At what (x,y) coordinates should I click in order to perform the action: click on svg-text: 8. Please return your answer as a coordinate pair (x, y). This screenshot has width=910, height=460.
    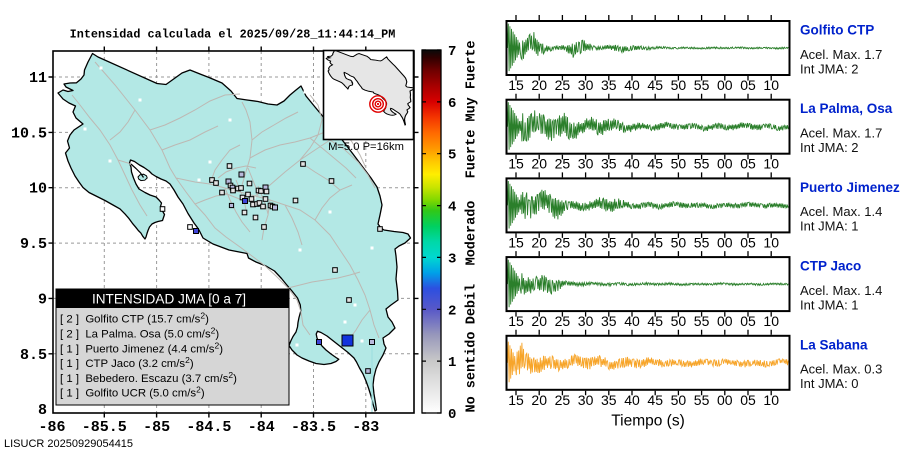
    Looking at the image, I should click on (42, 410).